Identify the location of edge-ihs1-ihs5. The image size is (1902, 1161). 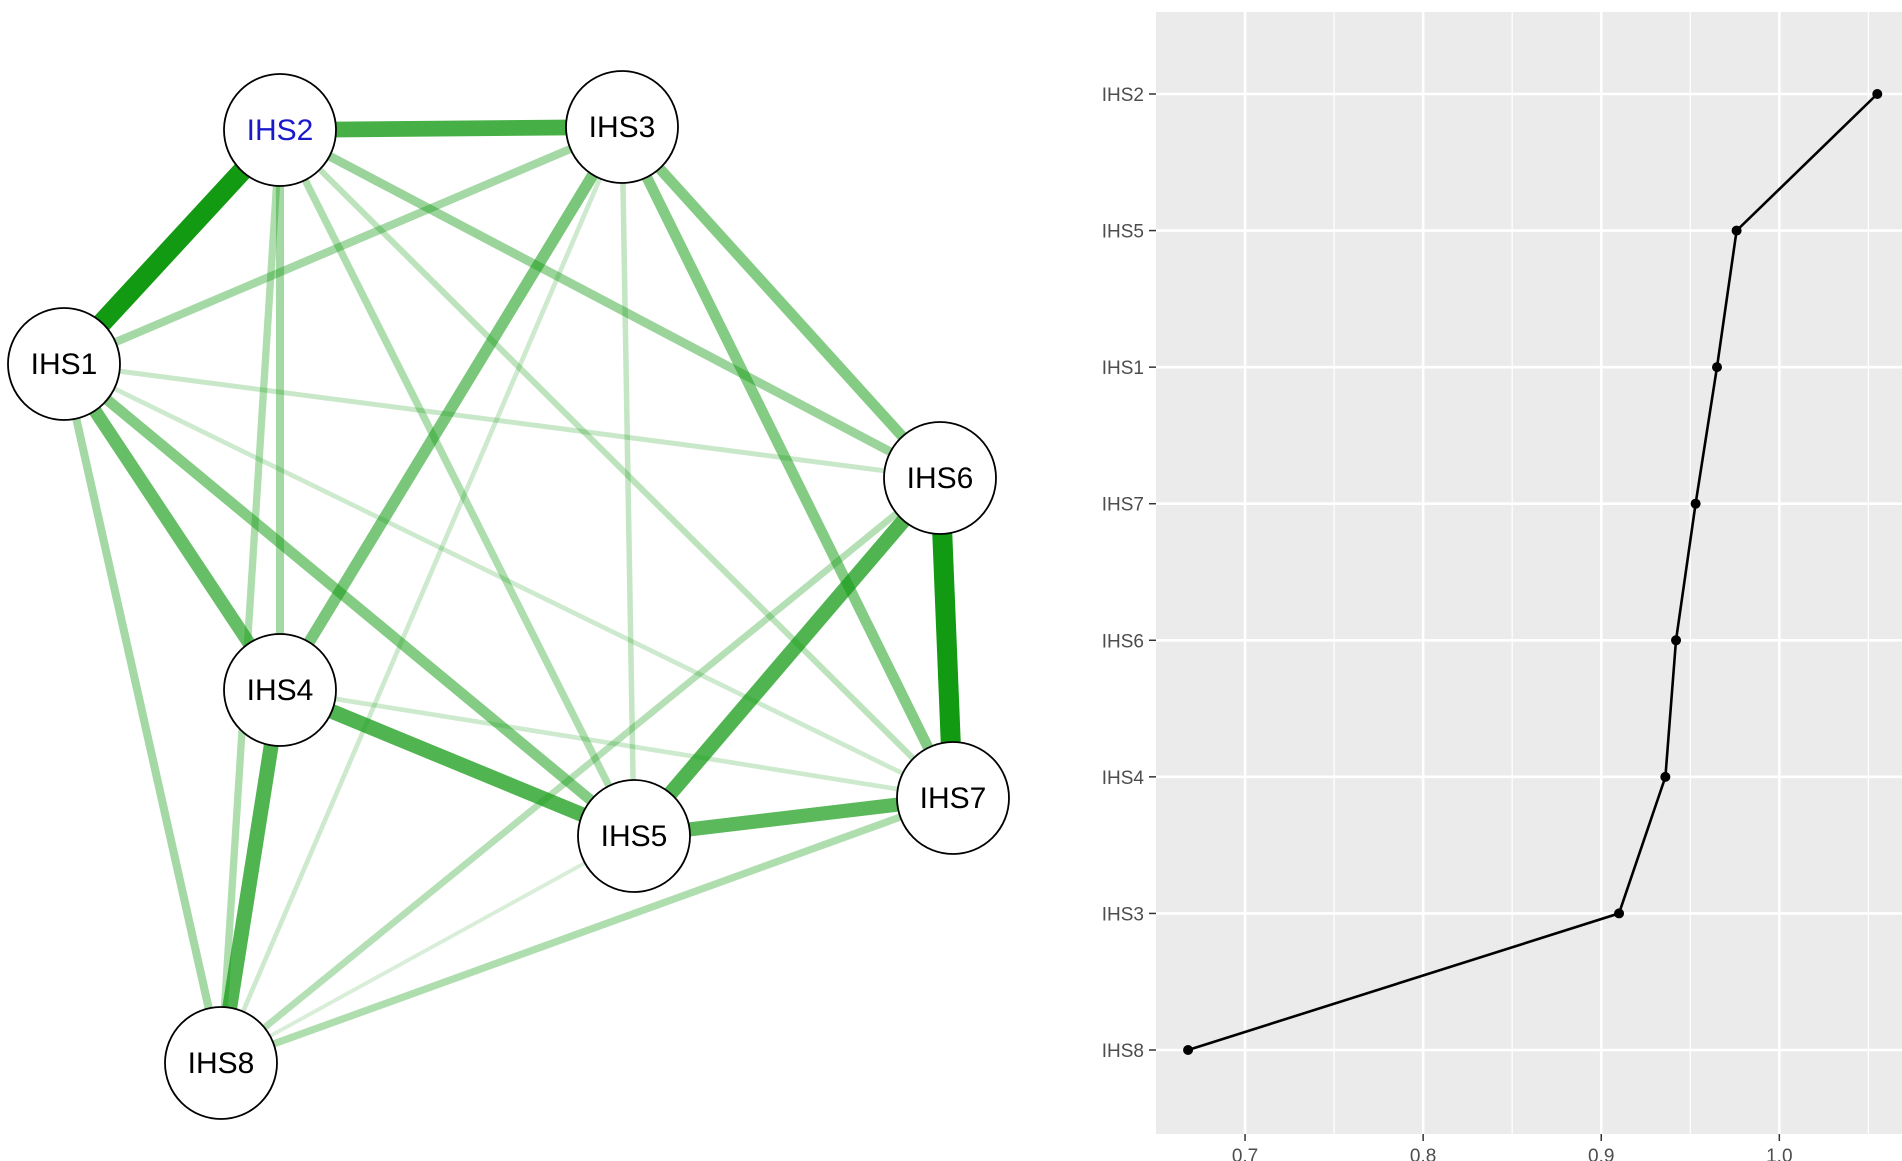
(349, 600).